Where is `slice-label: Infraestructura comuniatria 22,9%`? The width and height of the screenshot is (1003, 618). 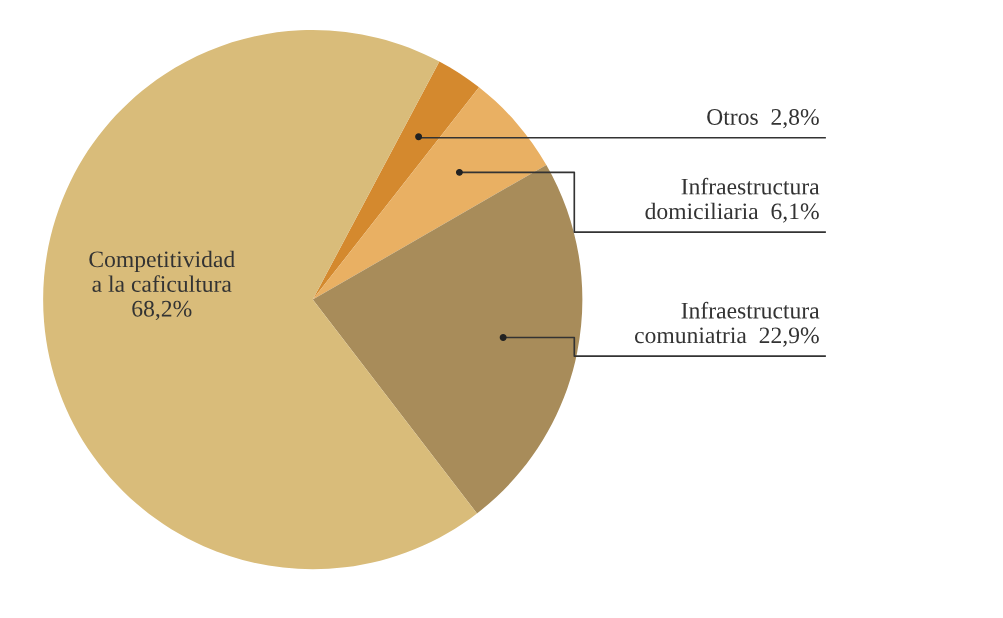
slice-label: Infraestructura comuniatria 22,9% is located at coordinates (727, 324).